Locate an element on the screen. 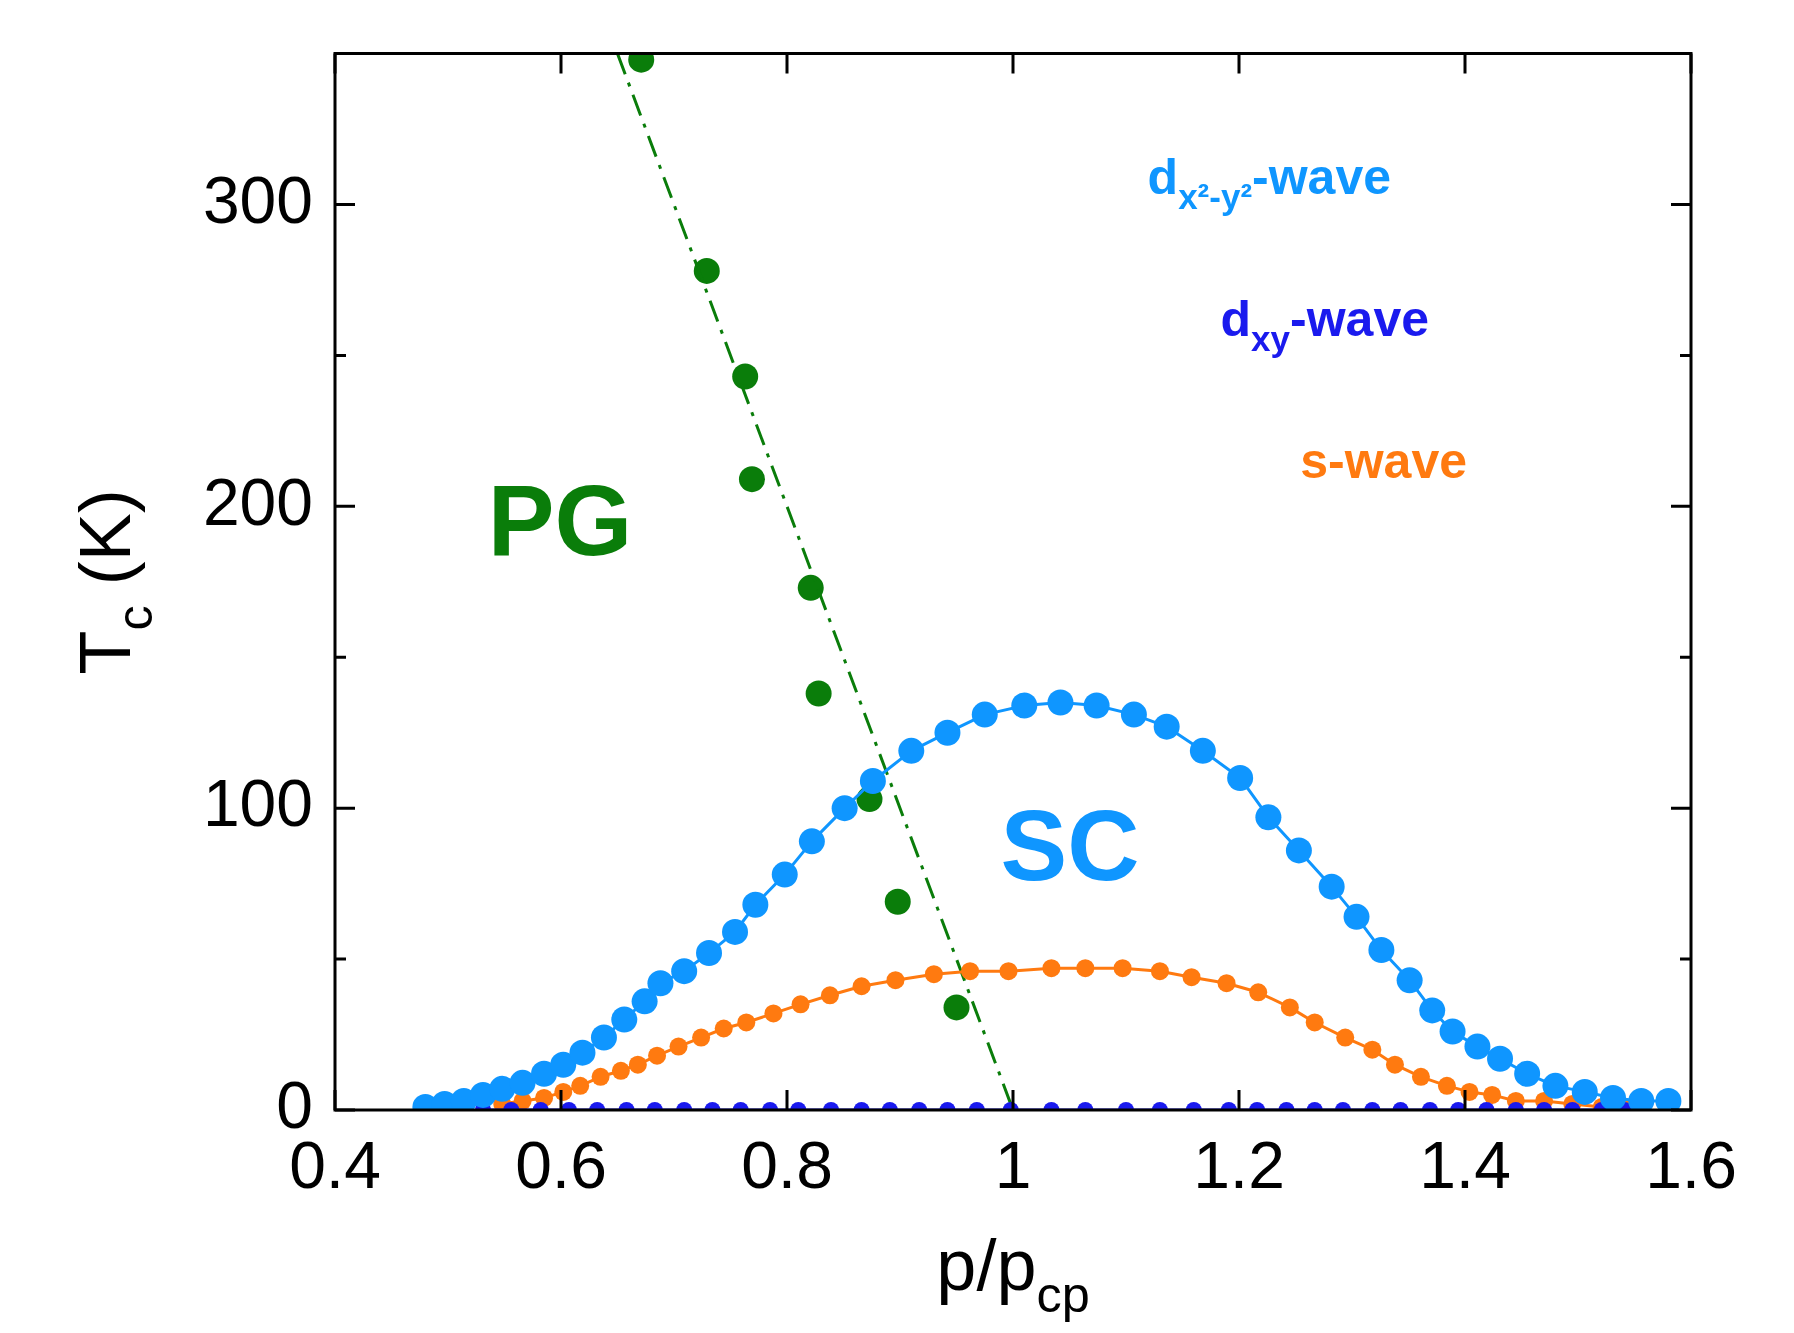  x-tick-label: 0.8 is located at coordinates (787, 1164).